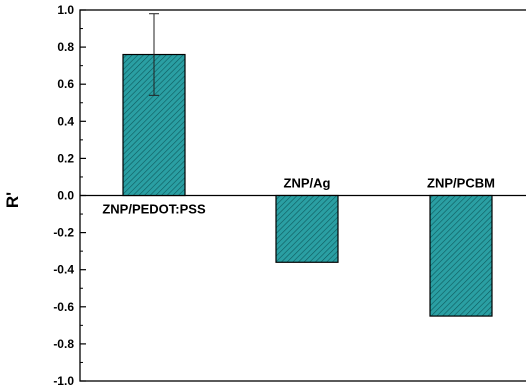 Image resolution: width=526 pixels, height=385 pixels. Describe the element at coordinates (63, 270) in the screenshot. I see `y-tick-label: -0.4` at that location.